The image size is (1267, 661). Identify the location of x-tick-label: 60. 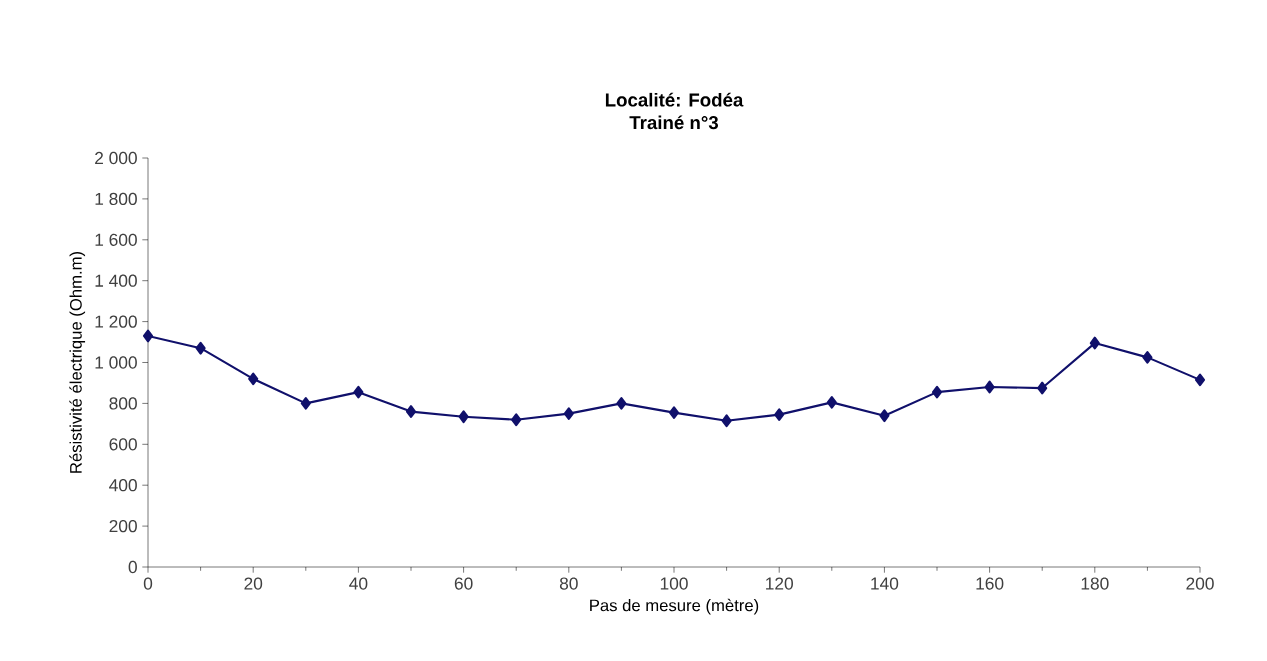
(463, 583).